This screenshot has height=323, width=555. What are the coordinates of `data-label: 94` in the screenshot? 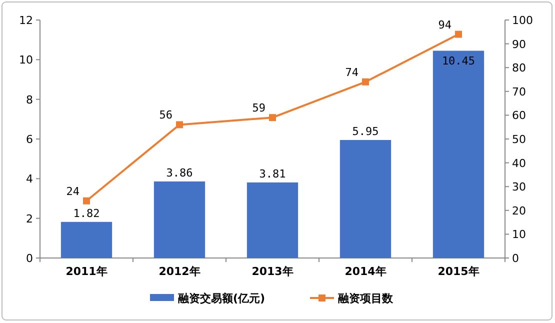 It's located at (445, 25).